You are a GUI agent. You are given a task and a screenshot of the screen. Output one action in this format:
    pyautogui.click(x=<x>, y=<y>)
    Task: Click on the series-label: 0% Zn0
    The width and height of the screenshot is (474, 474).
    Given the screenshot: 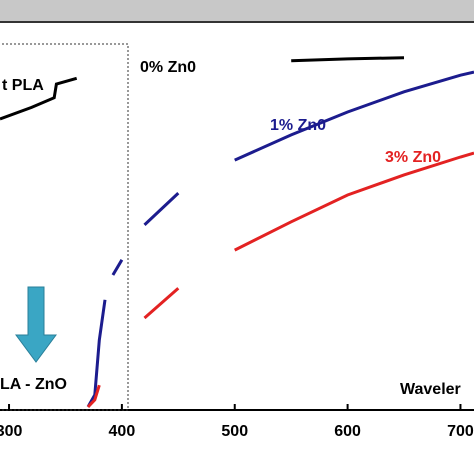 What is the action you would take?
    pyautogui.click(x=168, y=67)
    